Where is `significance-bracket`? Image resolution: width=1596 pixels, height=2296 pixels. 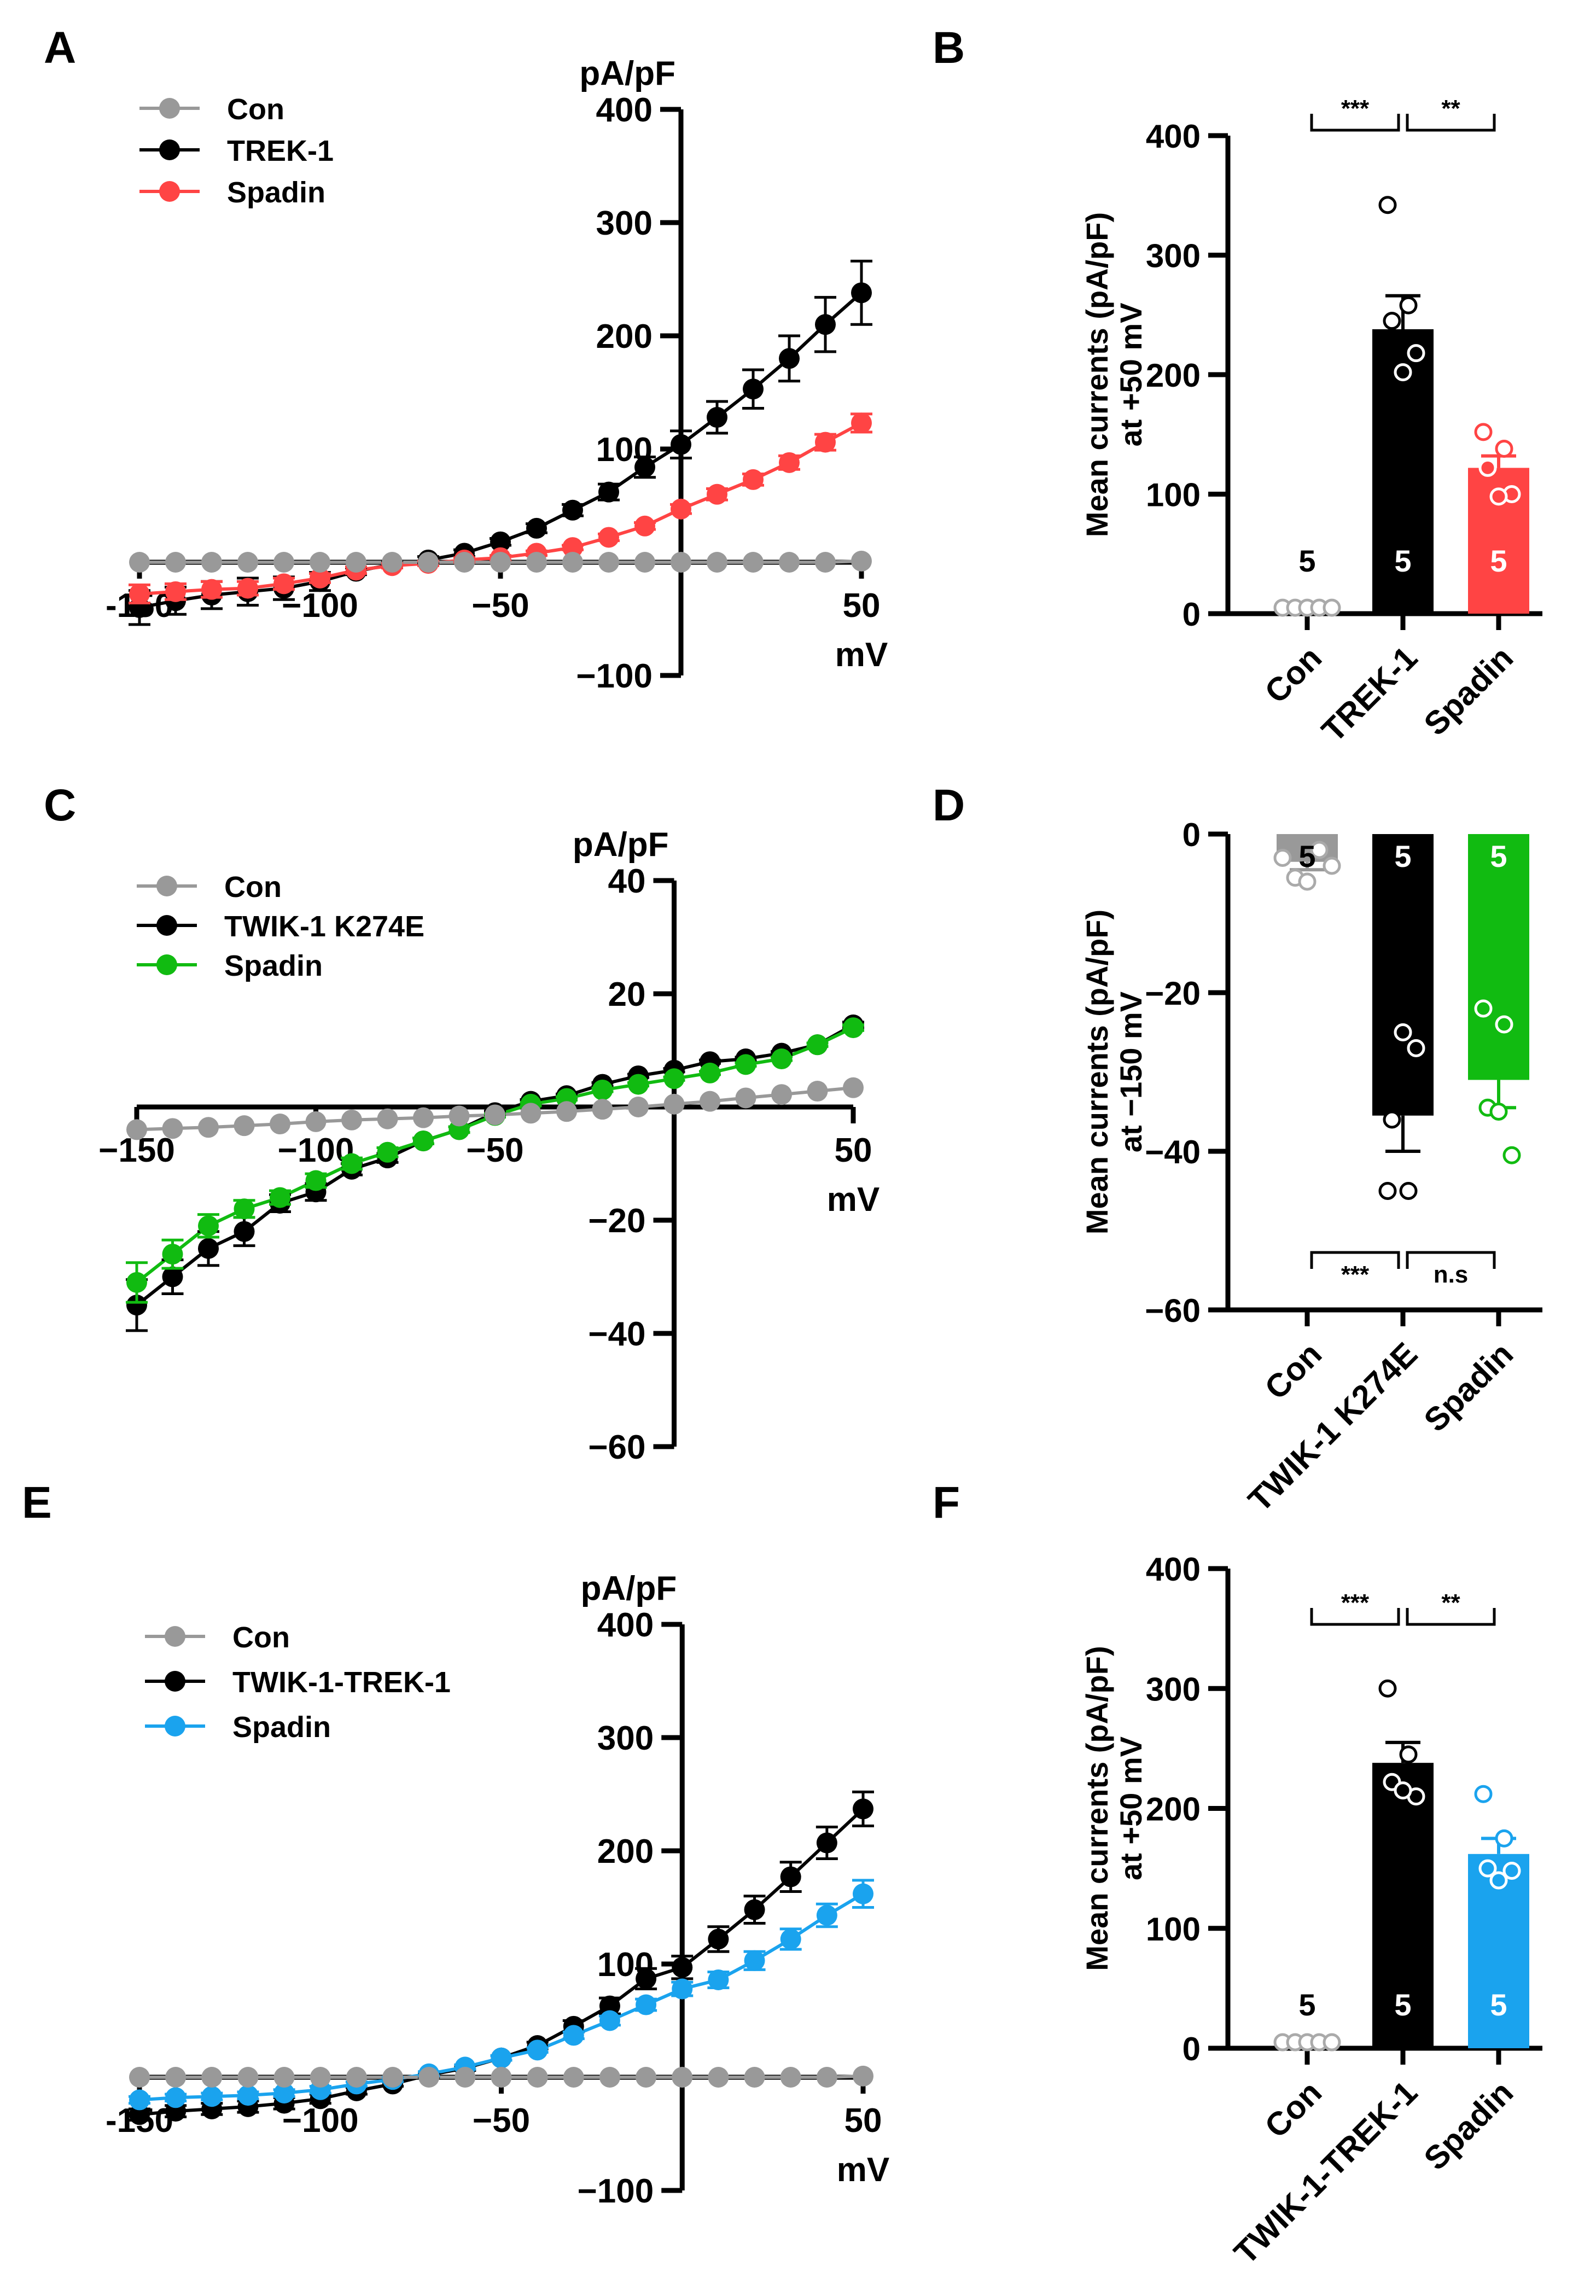 significance-bracket is located at coordinates (1451, 123).